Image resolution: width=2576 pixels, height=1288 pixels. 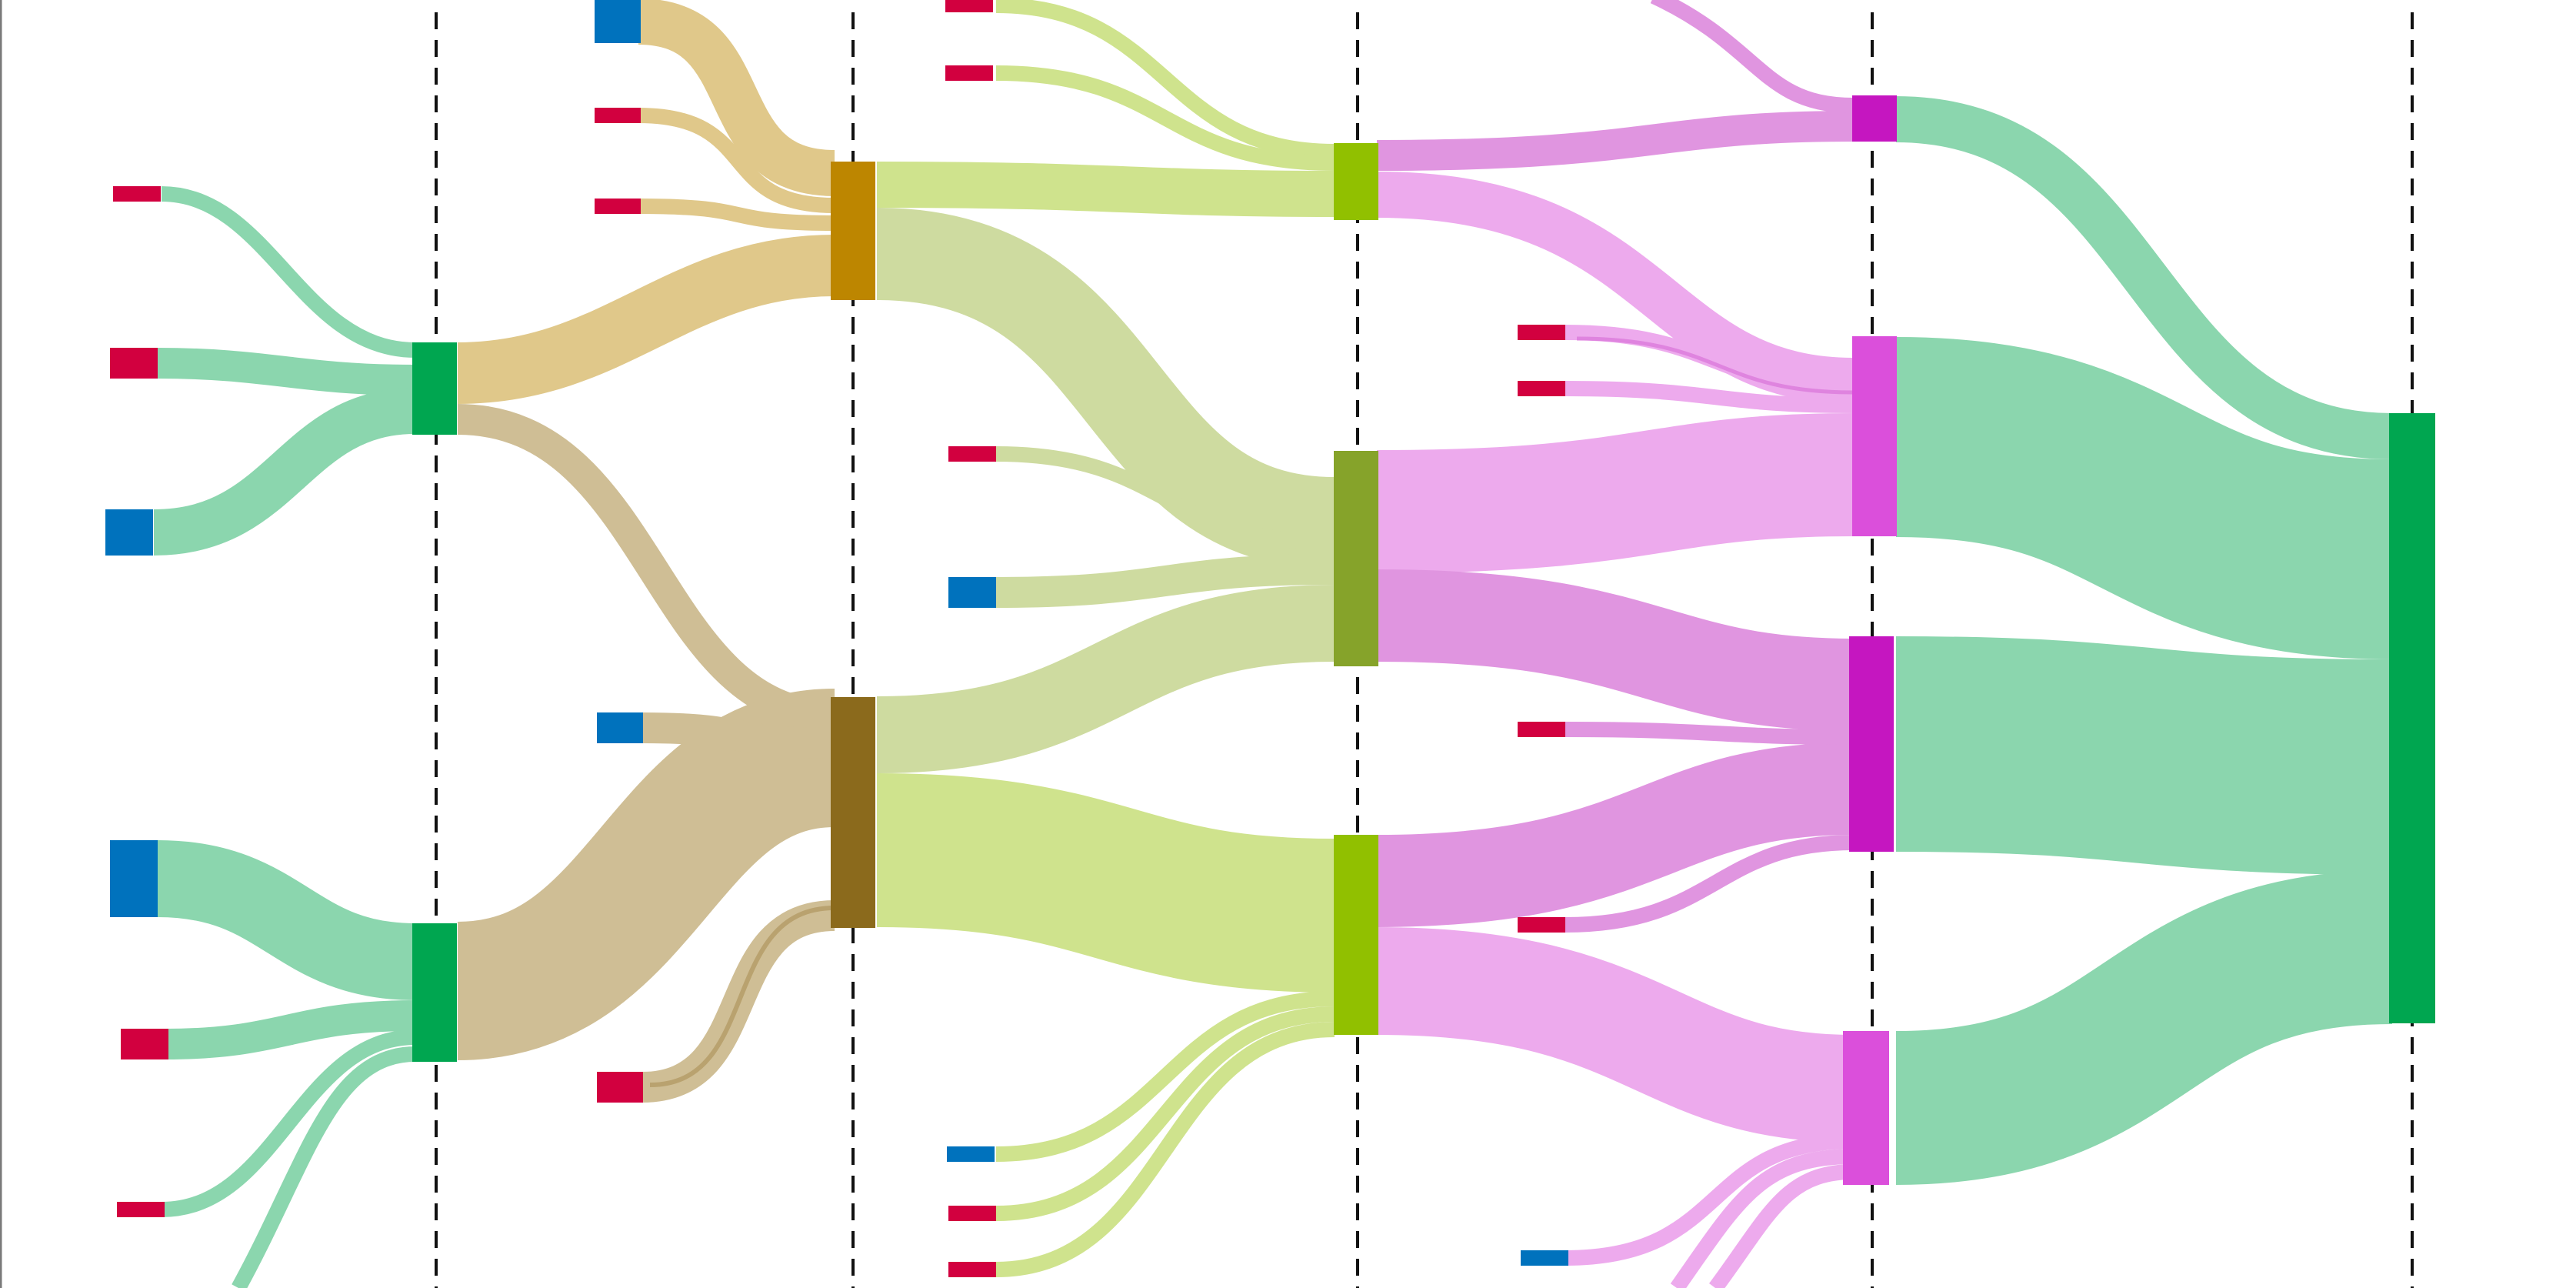 What do you see at coordinates (738, 735) in the screenshot?
I see `flow-leaf-to-s2-bottom` at bounding box center [738, 735].